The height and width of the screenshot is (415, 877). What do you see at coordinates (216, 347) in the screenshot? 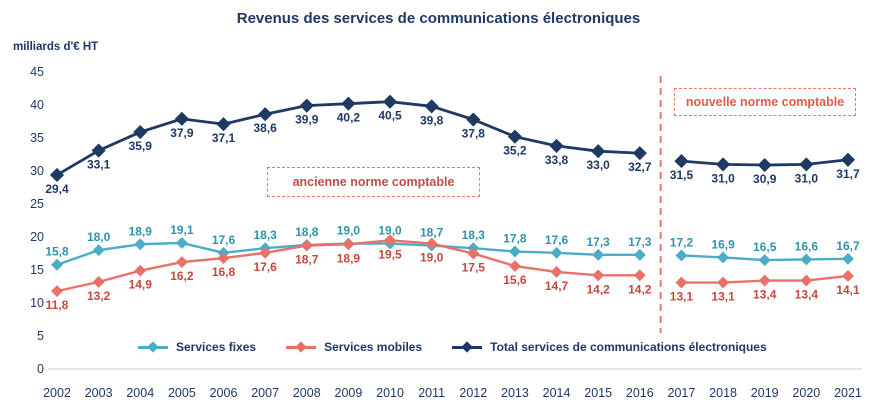
I see `legend-label-fixed: Services fixes` at bounding box center [216, 347].